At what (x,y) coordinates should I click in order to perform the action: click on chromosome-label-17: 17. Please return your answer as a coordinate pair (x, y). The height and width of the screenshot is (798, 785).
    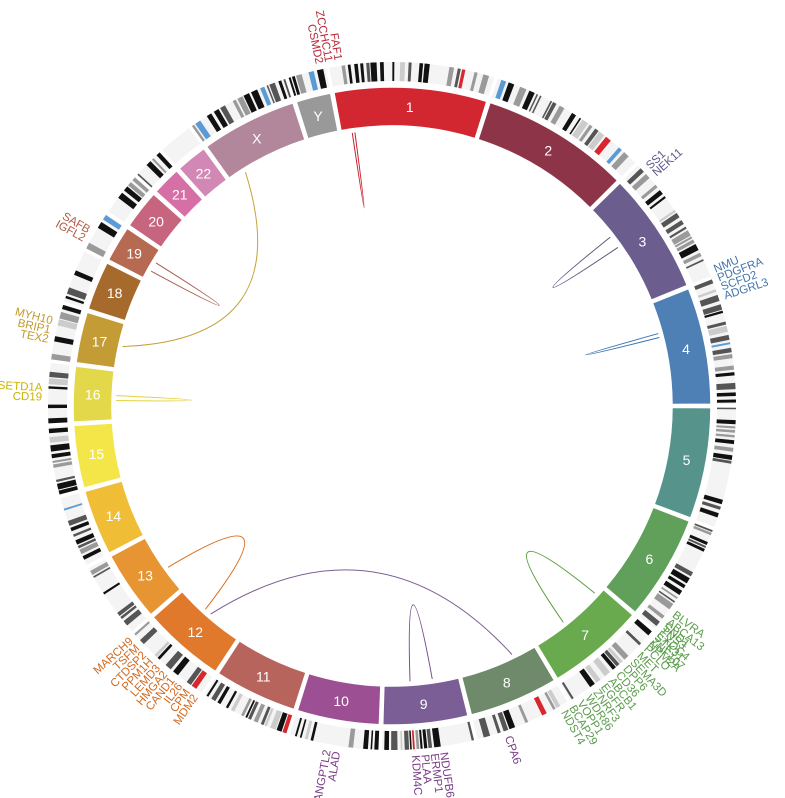
    Looking at the image, I should click on (100, 341).